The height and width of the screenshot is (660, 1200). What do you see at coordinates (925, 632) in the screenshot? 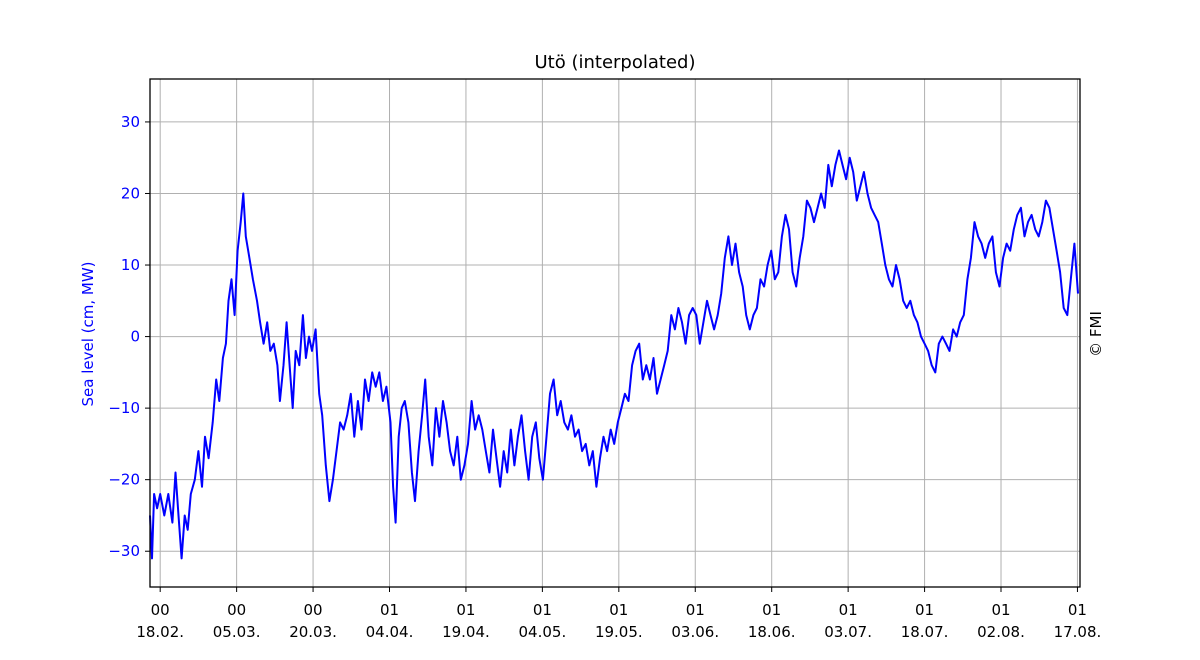
I see `x-tick-date-label: 18.07.` at bounding box center [925, 632].